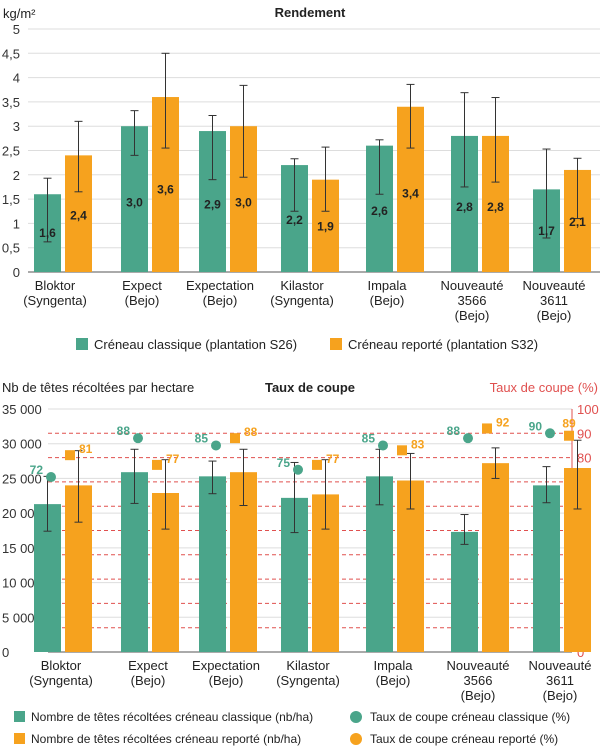 This screenshot has width=600, height=751. Describe the element at coordinates (11, 102) in the screenshot. I see `y-tick-label: 3,5` at that location.